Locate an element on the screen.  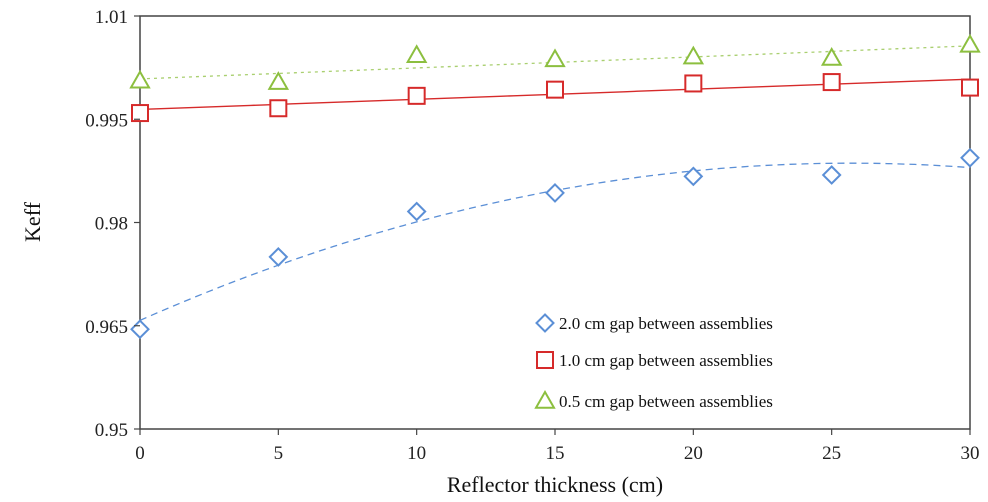
x-tick-label: 25 is located at coordinates (831, 453).